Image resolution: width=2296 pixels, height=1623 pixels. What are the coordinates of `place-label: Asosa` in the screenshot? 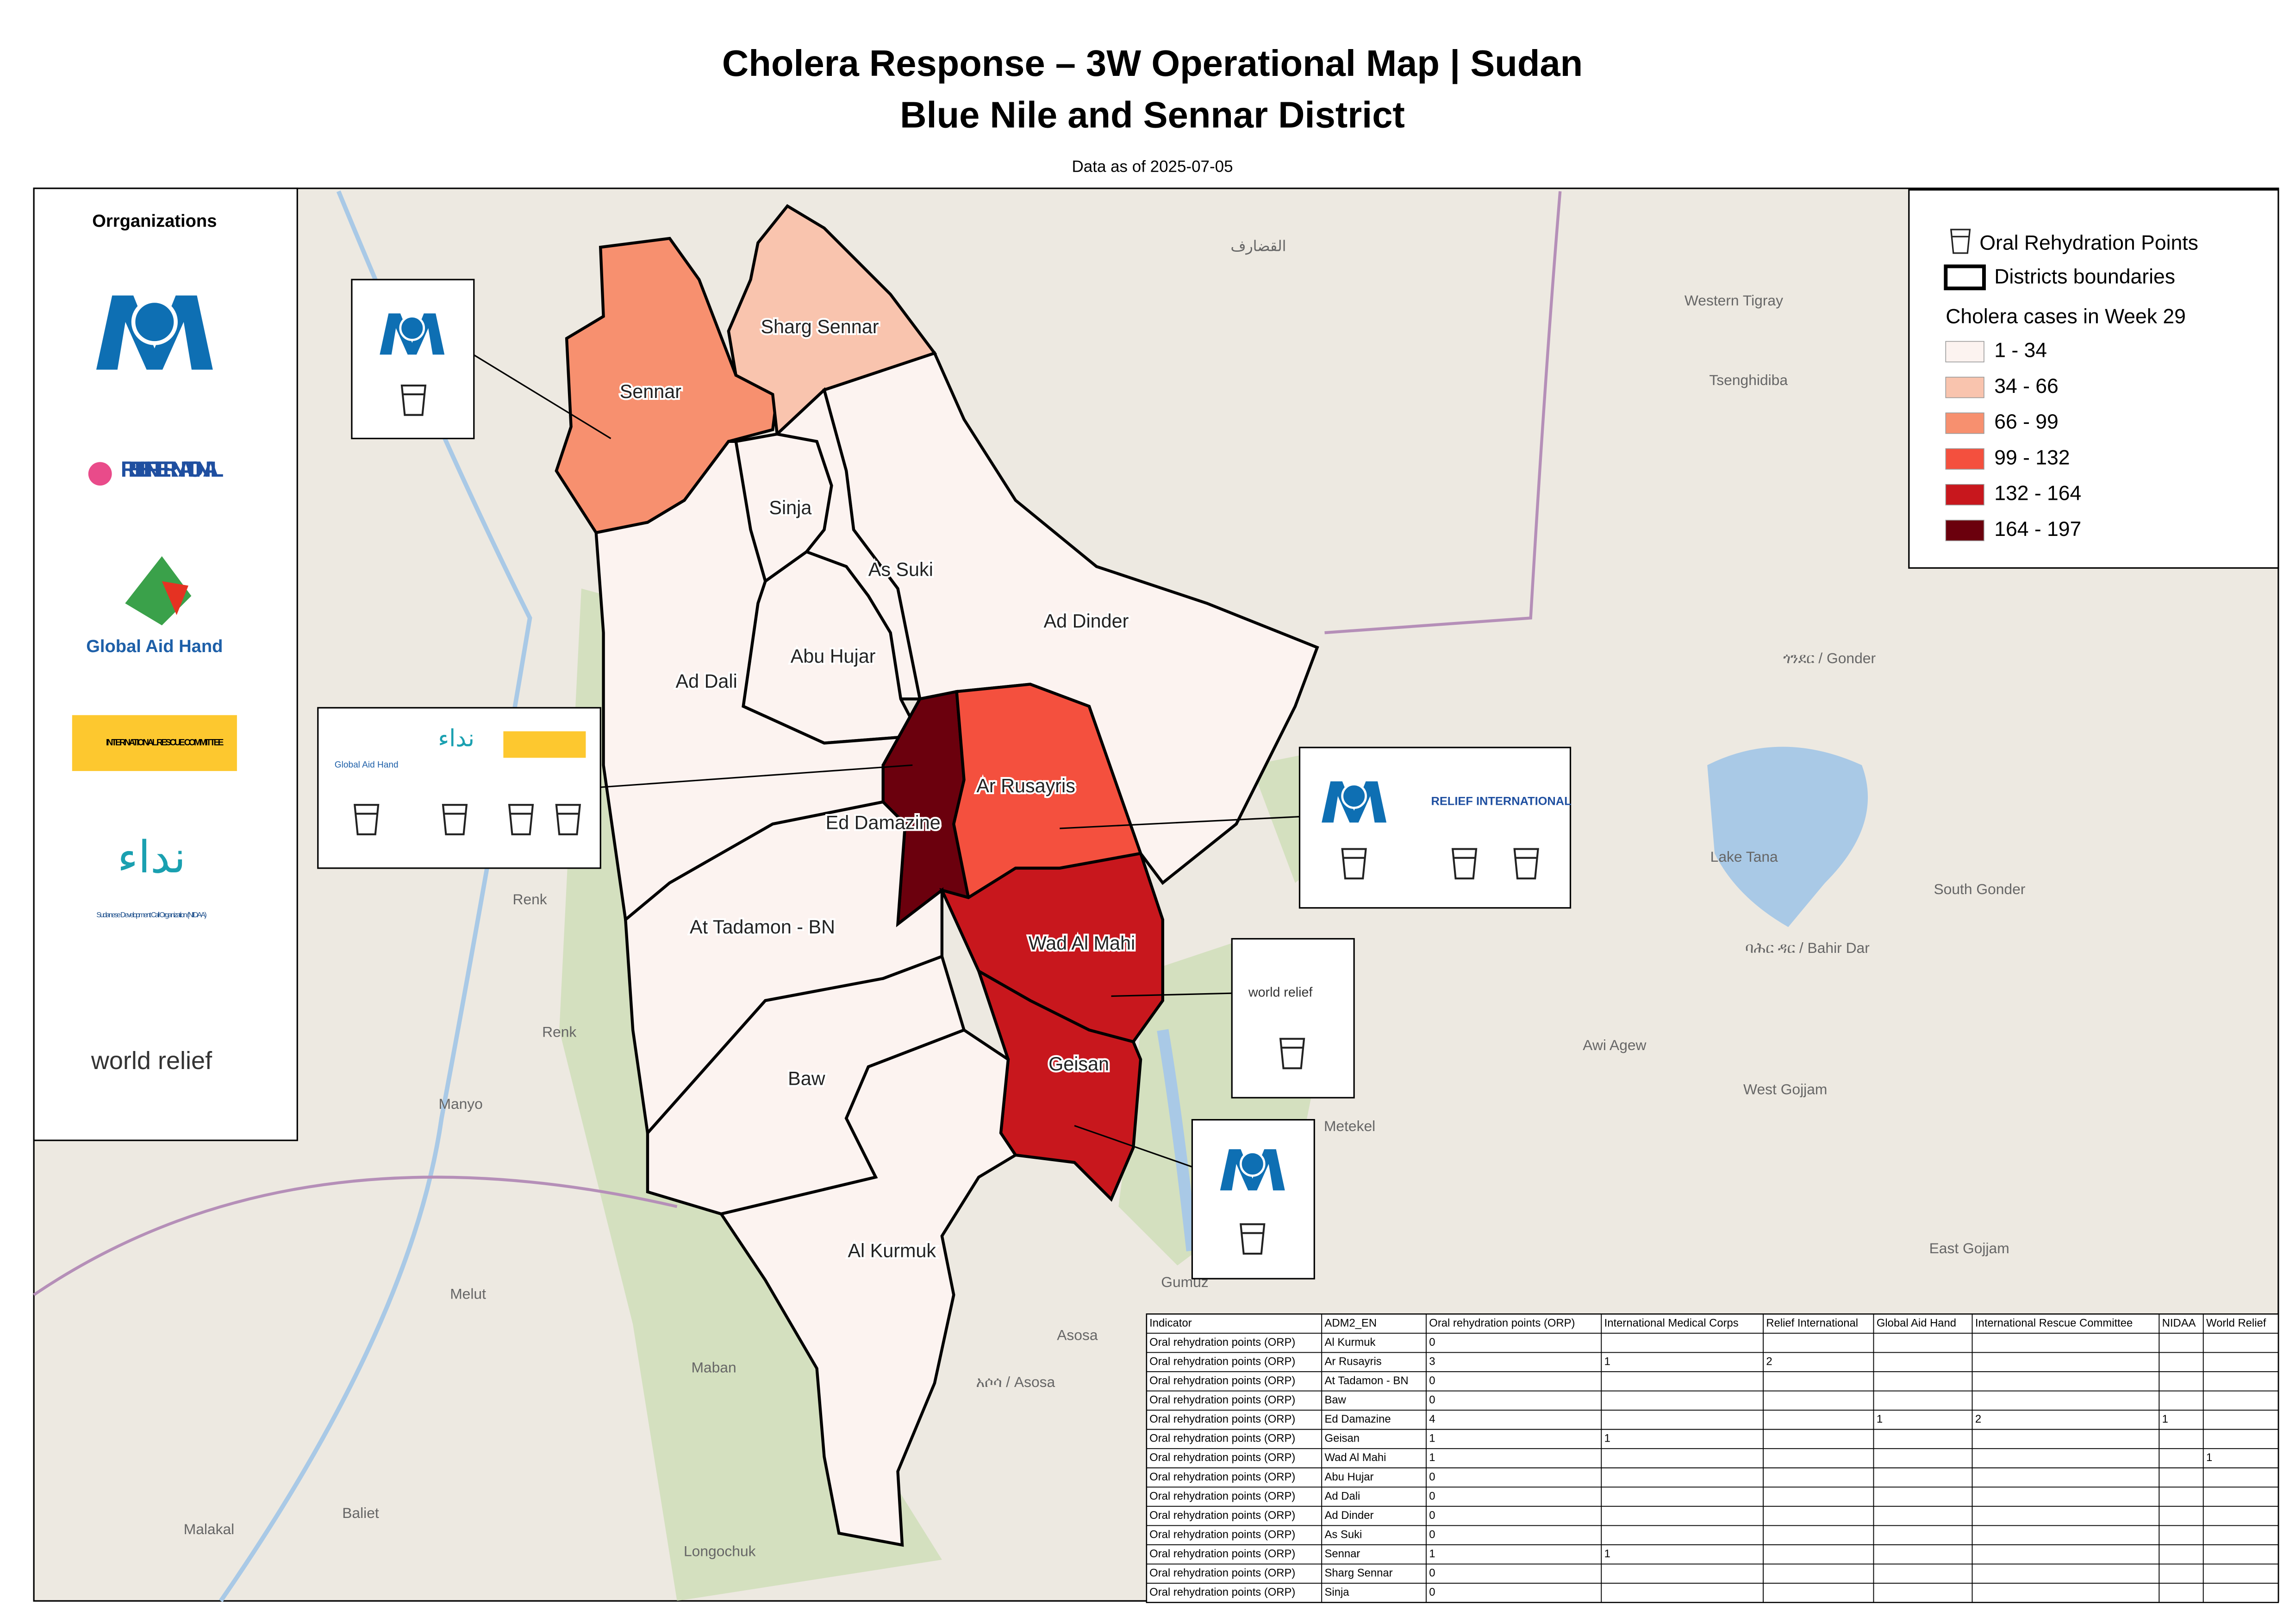 It's located at (1077, 1334).